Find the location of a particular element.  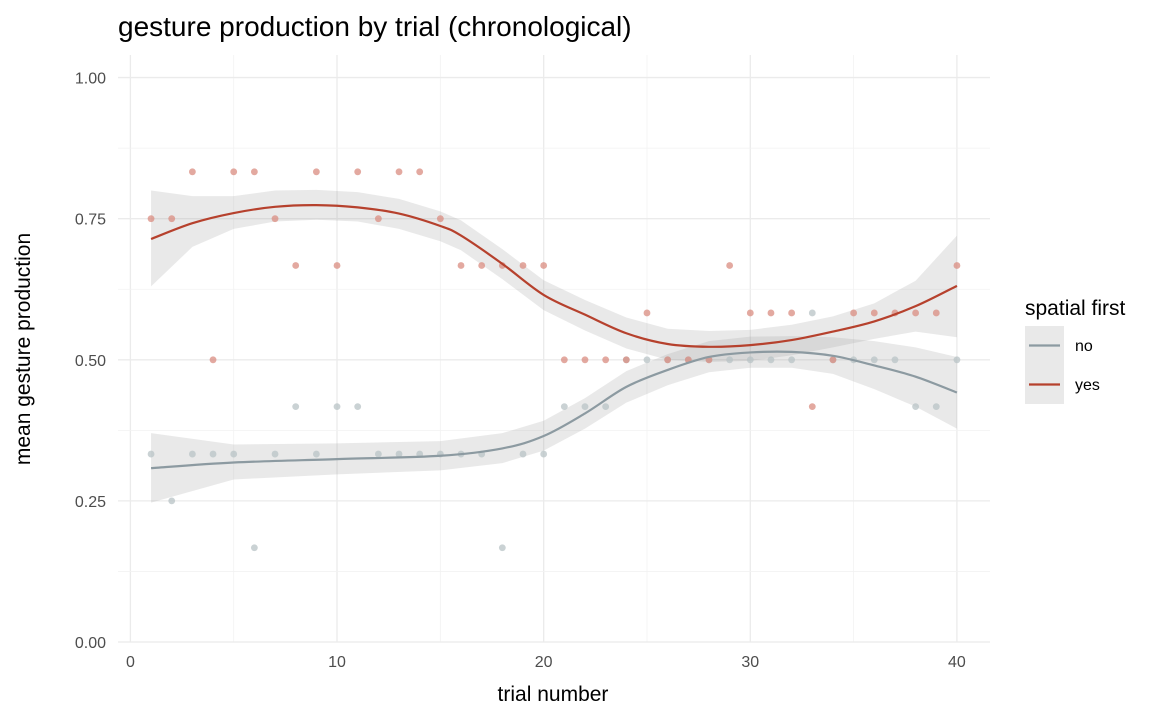

x-tick-label: 0 is located at coordinates (130, 662).